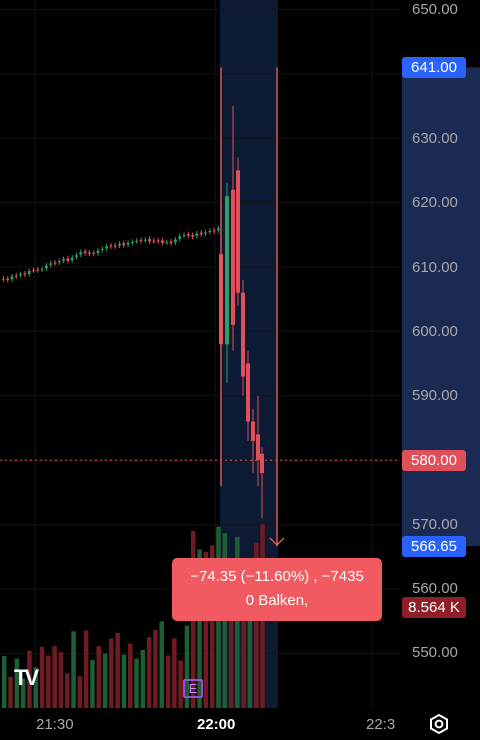 Image resolution: width=480 pixels, height=740 pixels. I want to click on earnings-marker-label: E, so click(193, 688).